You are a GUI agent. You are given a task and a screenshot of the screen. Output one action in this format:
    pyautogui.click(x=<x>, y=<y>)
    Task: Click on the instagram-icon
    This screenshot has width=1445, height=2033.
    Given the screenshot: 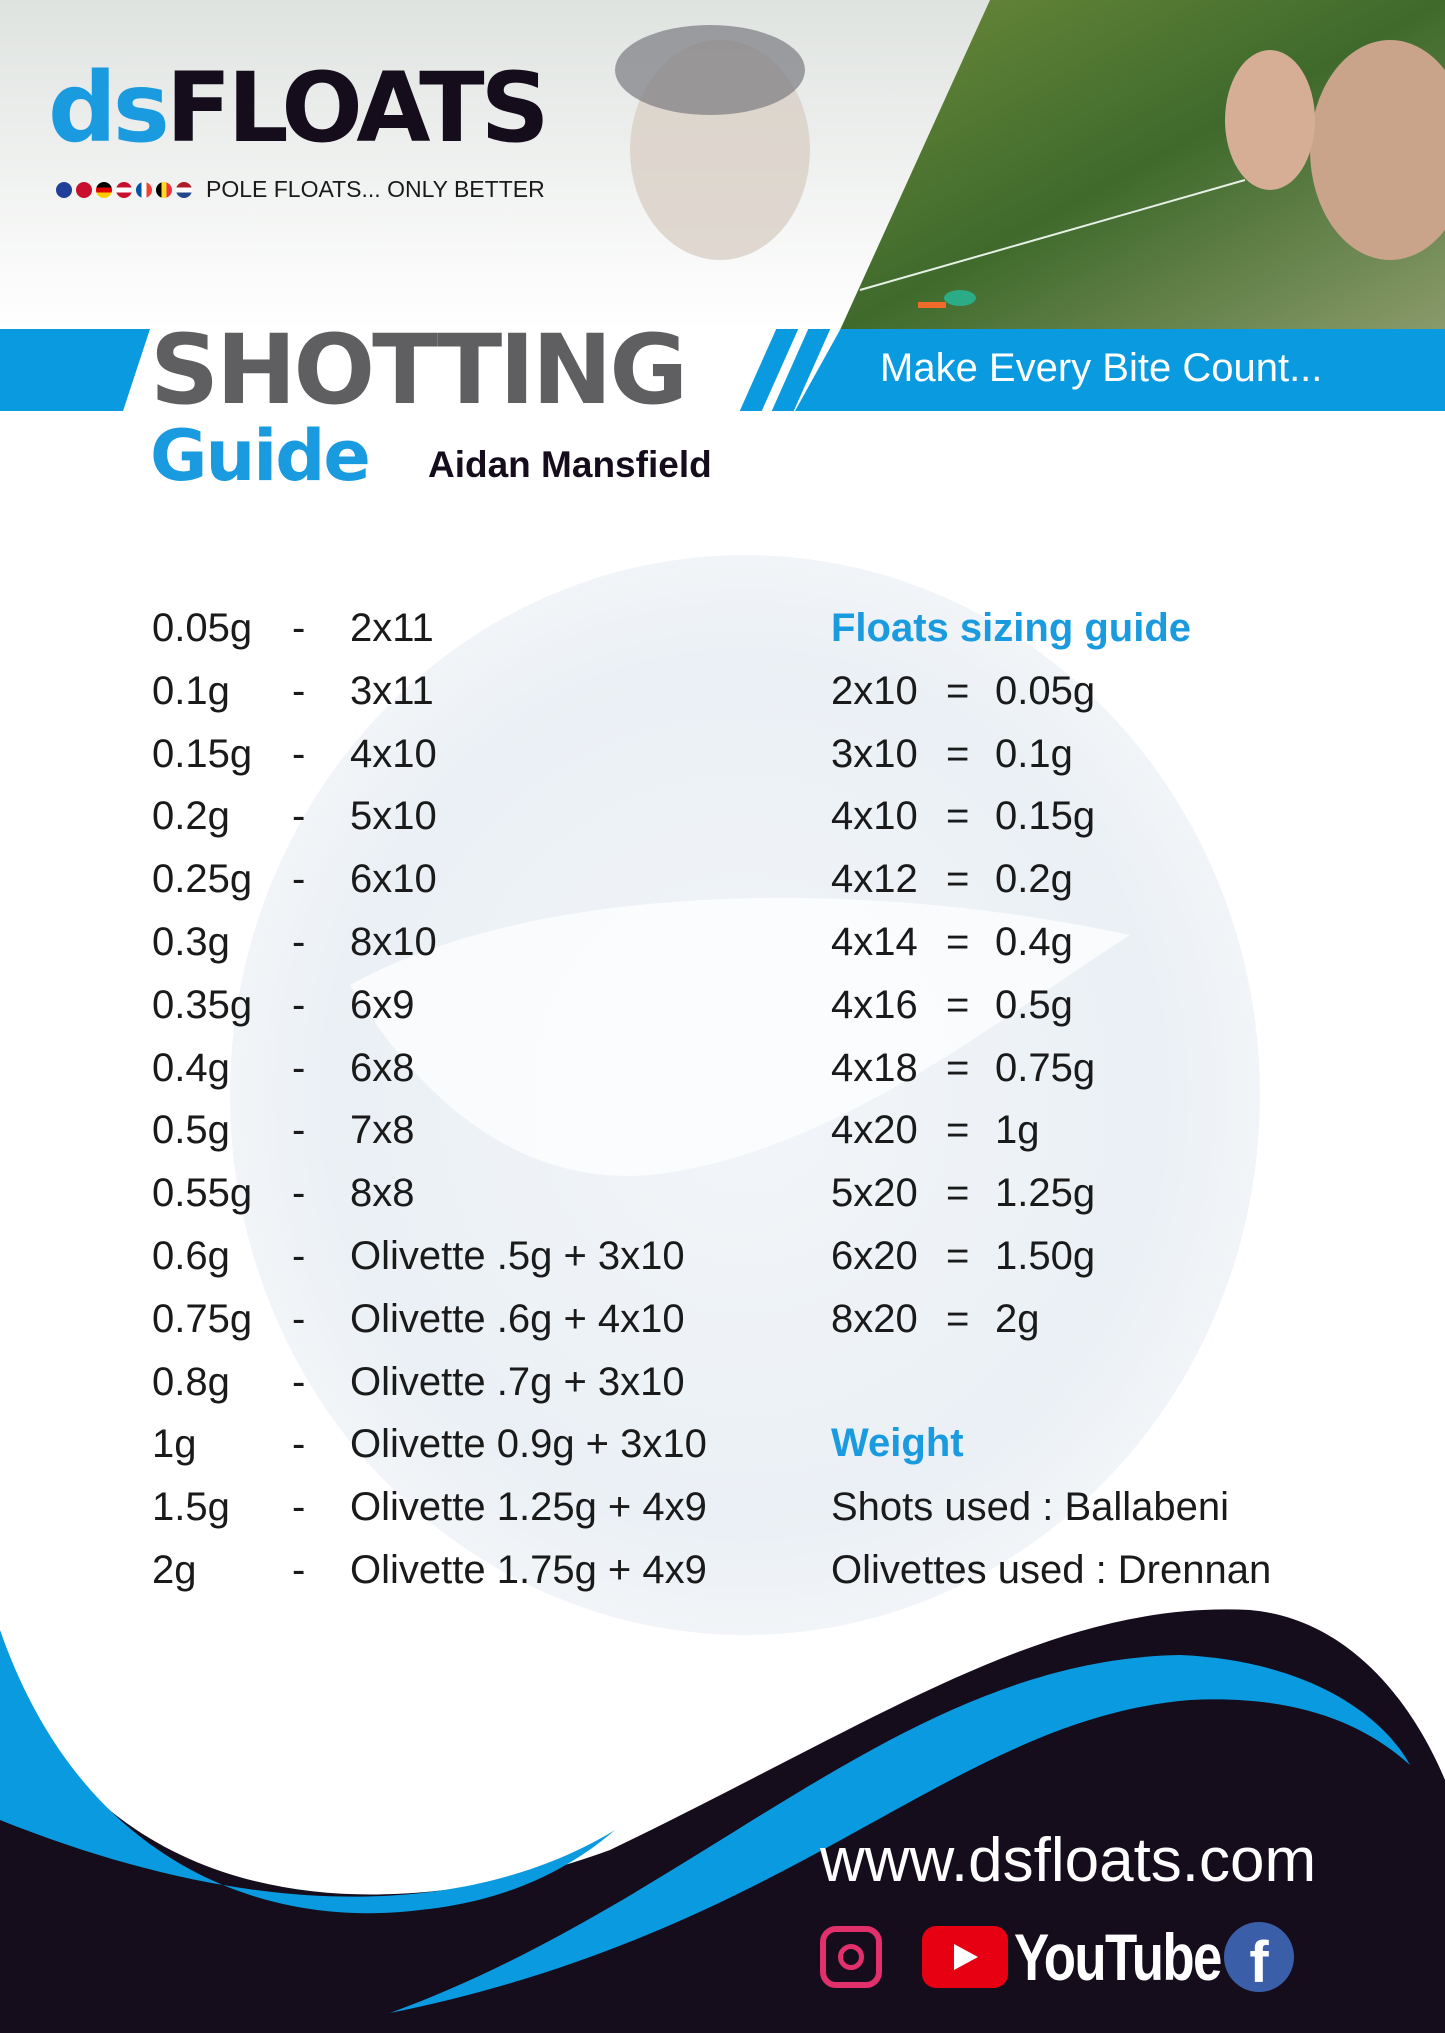 What is the action you would take?
    pyautogui.click(x=851, y=1957)
    